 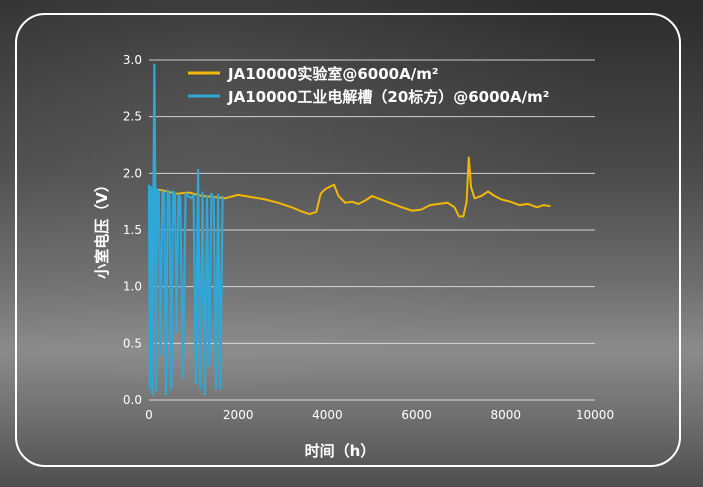 I want to click on x-tick-label: 2000, so click(x=238, y=415).